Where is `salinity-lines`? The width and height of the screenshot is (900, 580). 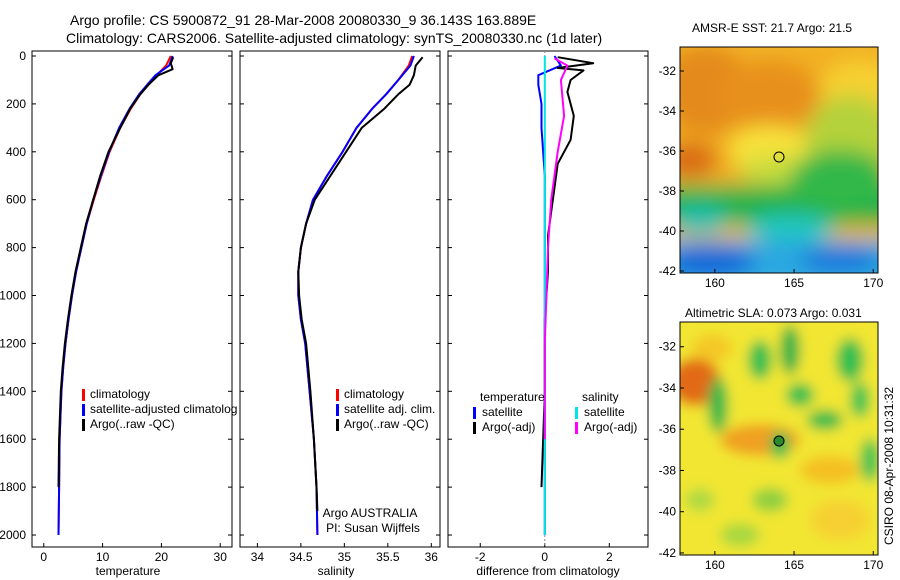
salinity-lines is located at coordinates (360, 295).